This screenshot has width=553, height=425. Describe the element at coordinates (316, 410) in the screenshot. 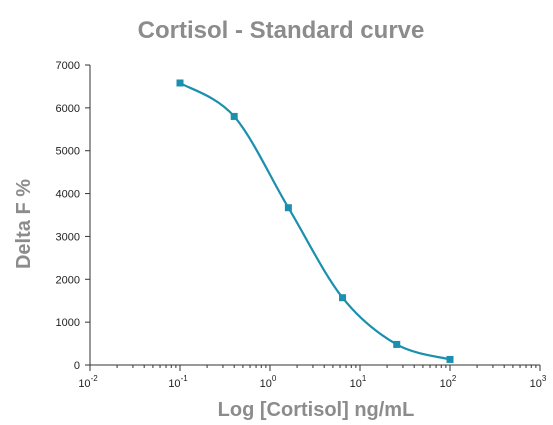

I see `x-axis-label: Log [Cortisol] ng/mL` at that location.